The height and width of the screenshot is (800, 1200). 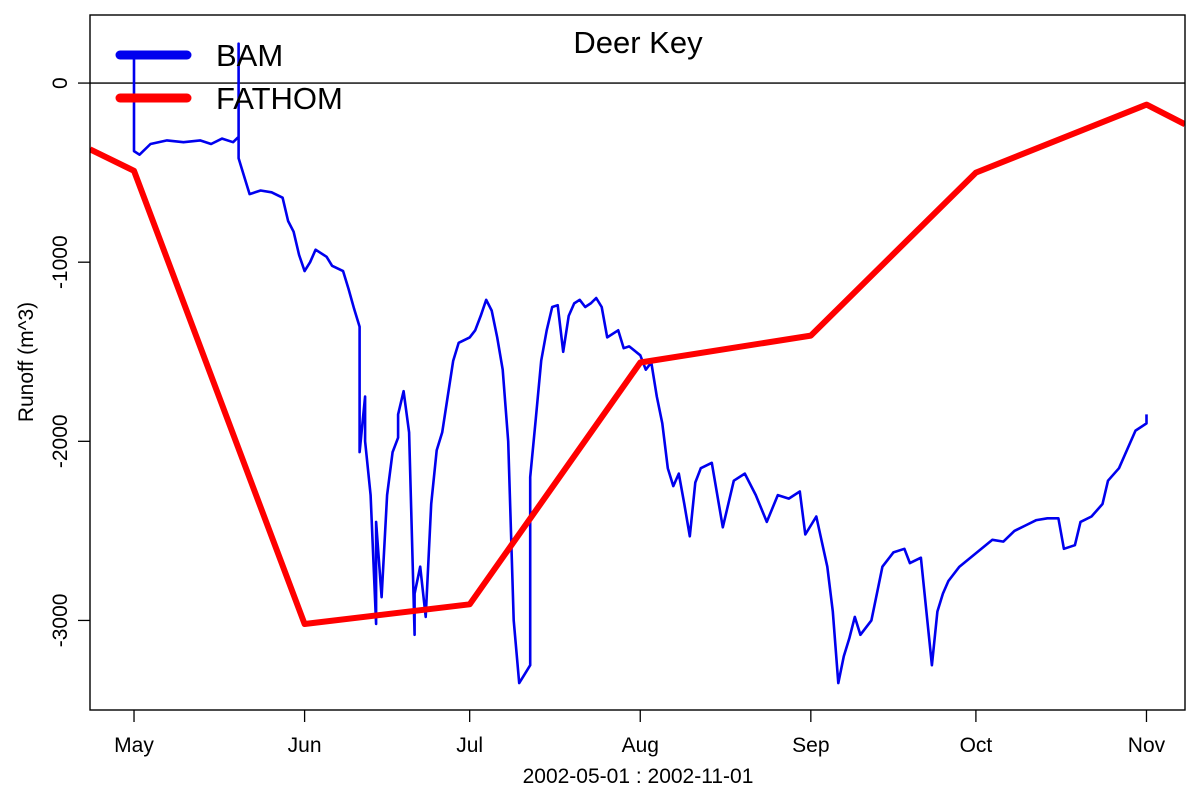 I want to click on y-tick-label: -3000, so click(x=60, y=621).